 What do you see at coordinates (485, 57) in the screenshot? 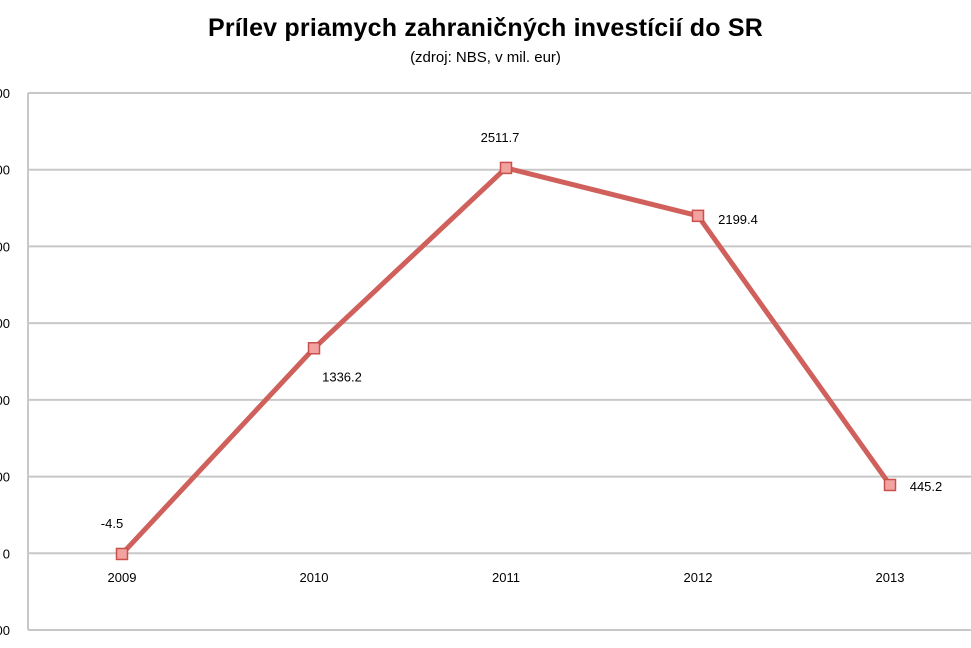
I see `chart-subtitle: (zdroj: NBS, v mil. eur)` at bounding box center [485, 57].